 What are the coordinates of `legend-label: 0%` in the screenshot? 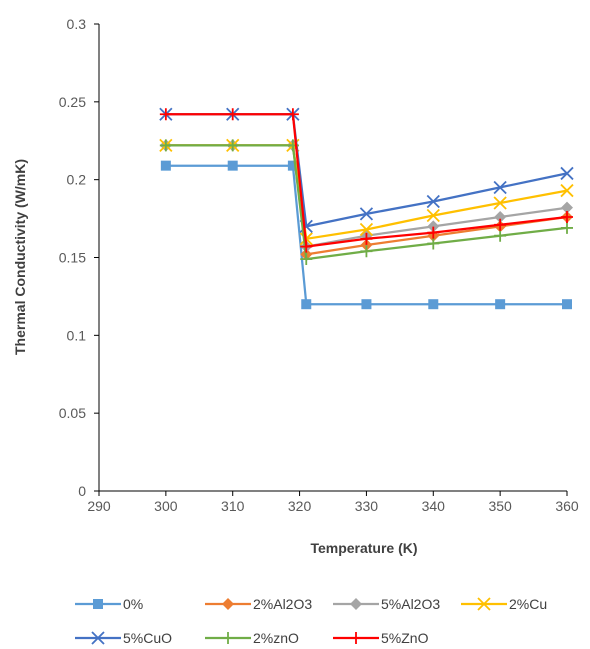 It's located at (133, 604).